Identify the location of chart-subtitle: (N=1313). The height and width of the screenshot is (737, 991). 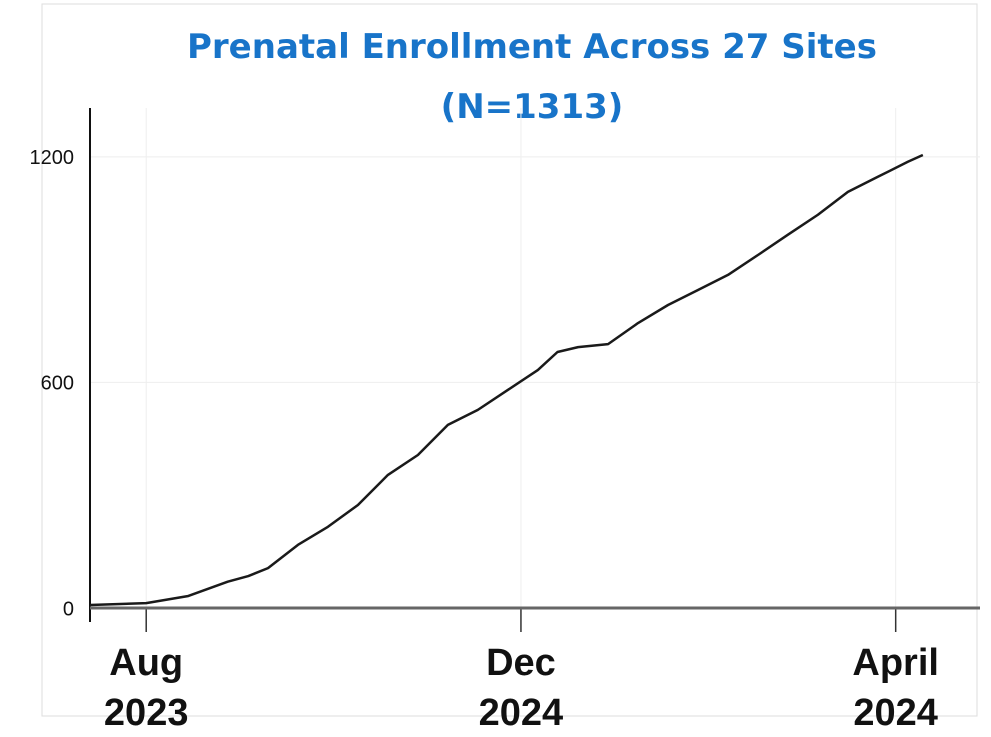
(532, 107).